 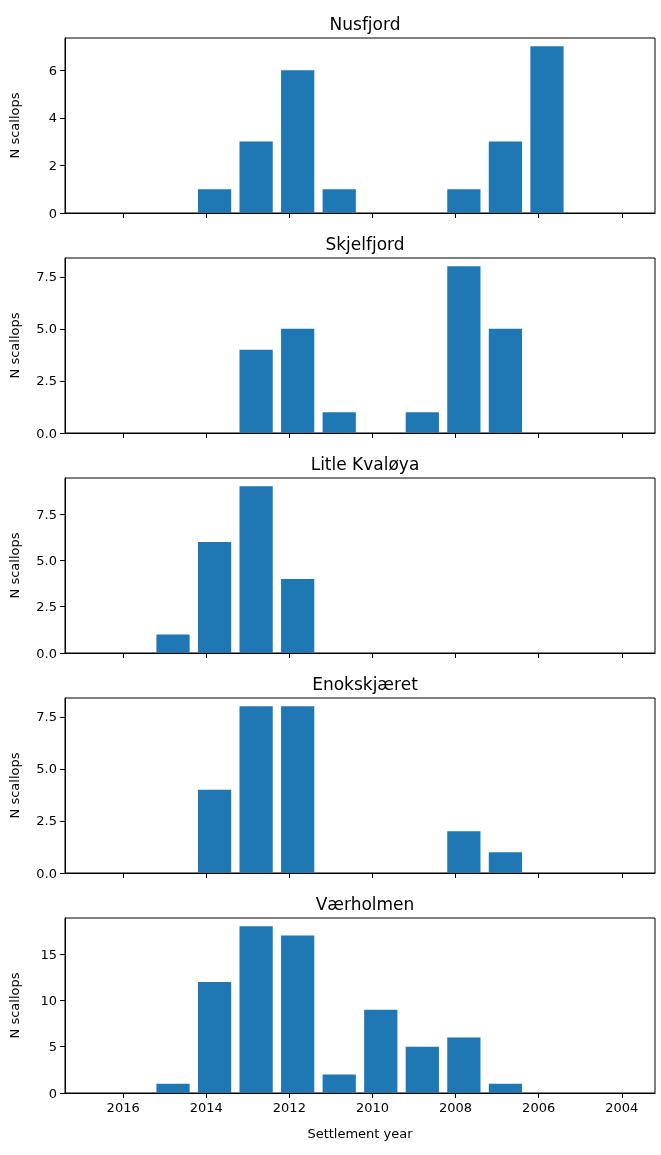 I want to click on chart-title: Værholmen, so click(x=365, y=903).